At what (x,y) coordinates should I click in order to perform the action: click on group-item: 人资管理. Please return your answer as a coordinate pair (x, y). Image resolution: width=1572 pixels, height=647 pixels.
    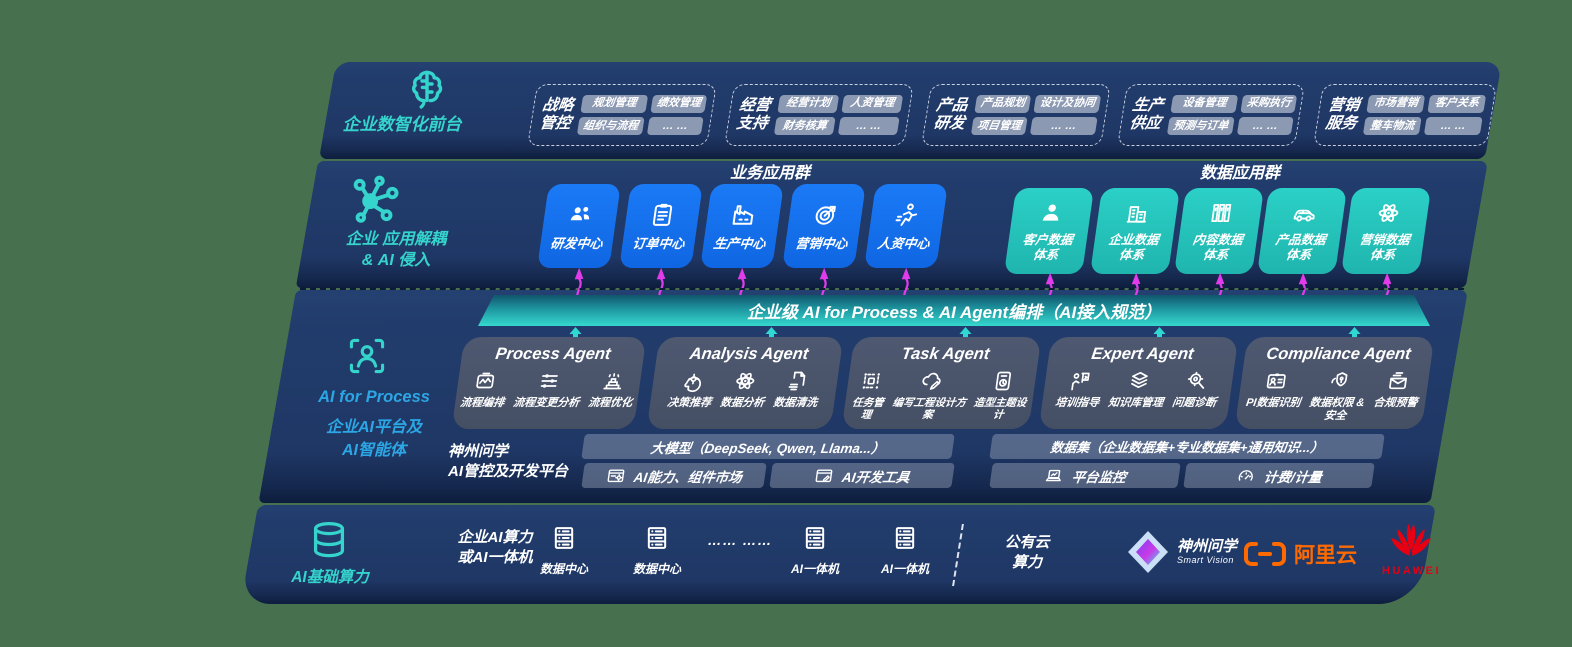
    Looking at the image, I should click on (872, 103).